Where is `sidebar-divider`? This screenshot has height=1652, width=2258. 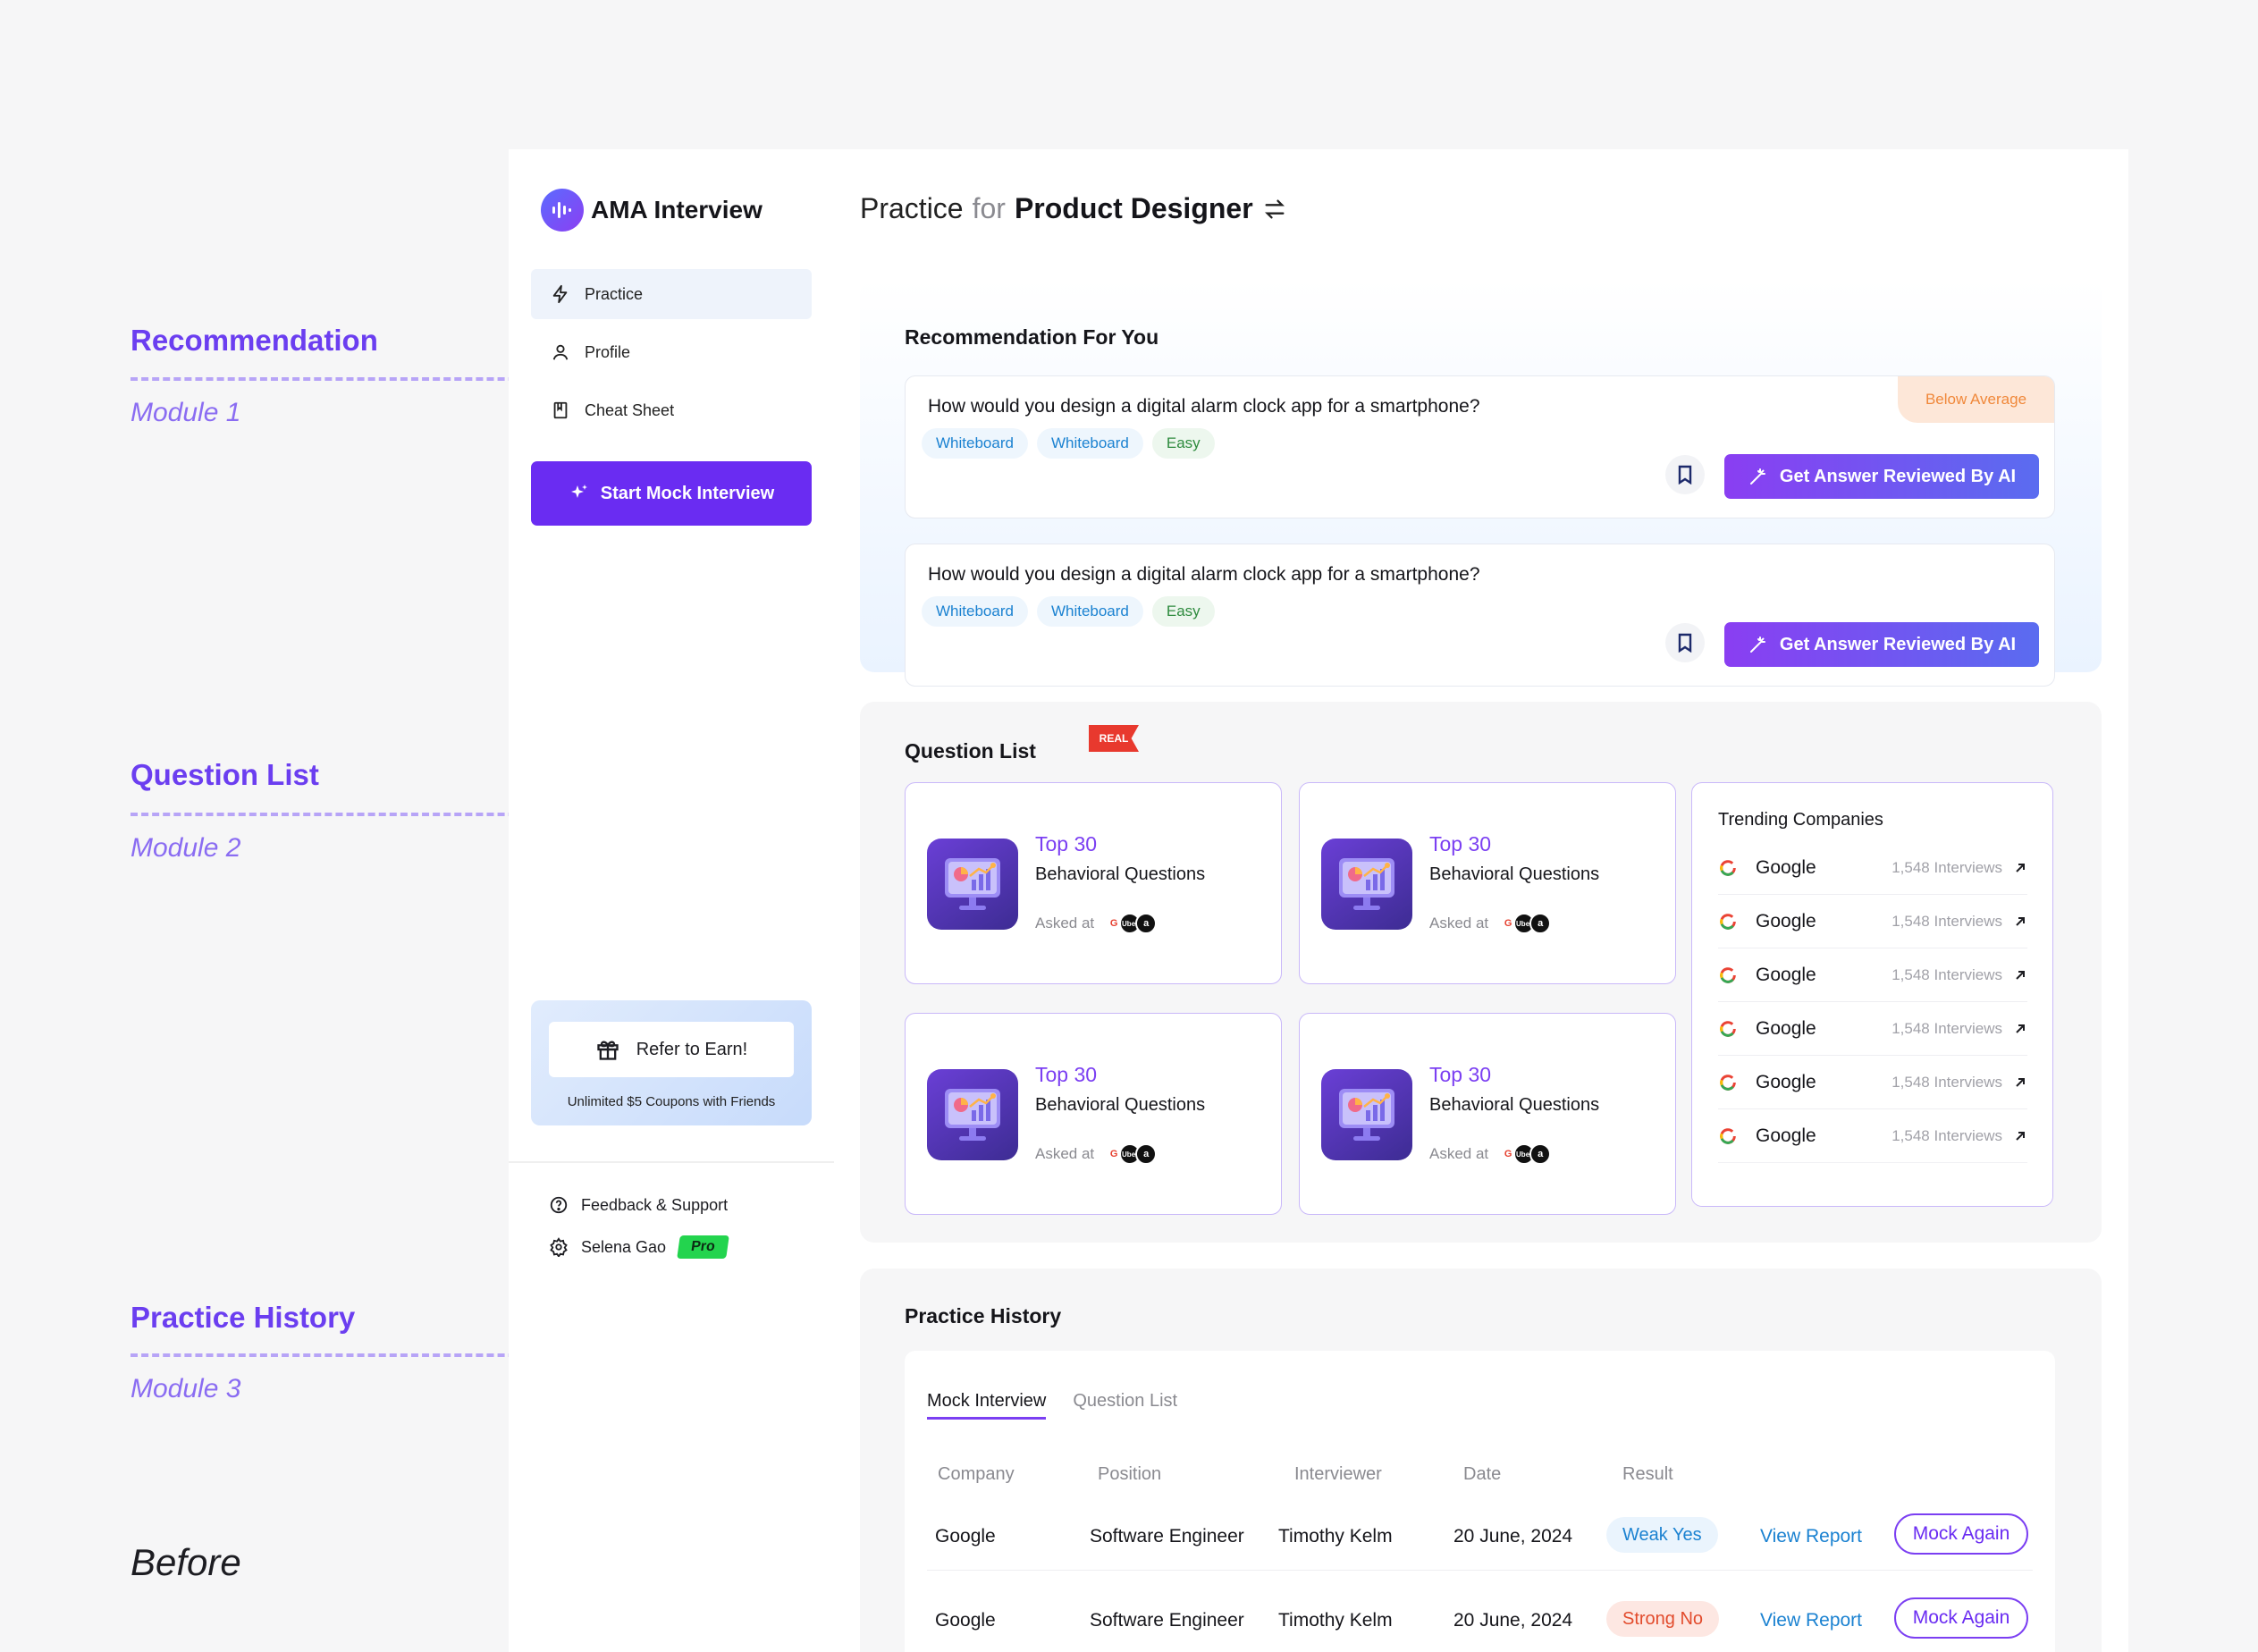
sidebar-divider is located at coordinates (671, 1162).